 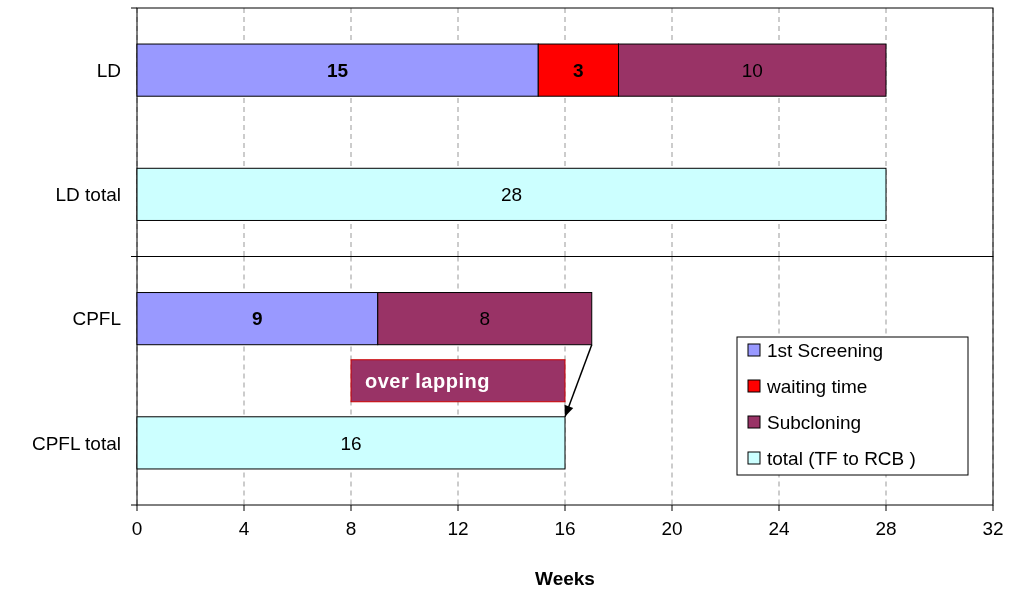 What do you see at coordinates (137, 528) in the screenshot?
I see `x-tick-label: 0` at bounding box center [137, 528].